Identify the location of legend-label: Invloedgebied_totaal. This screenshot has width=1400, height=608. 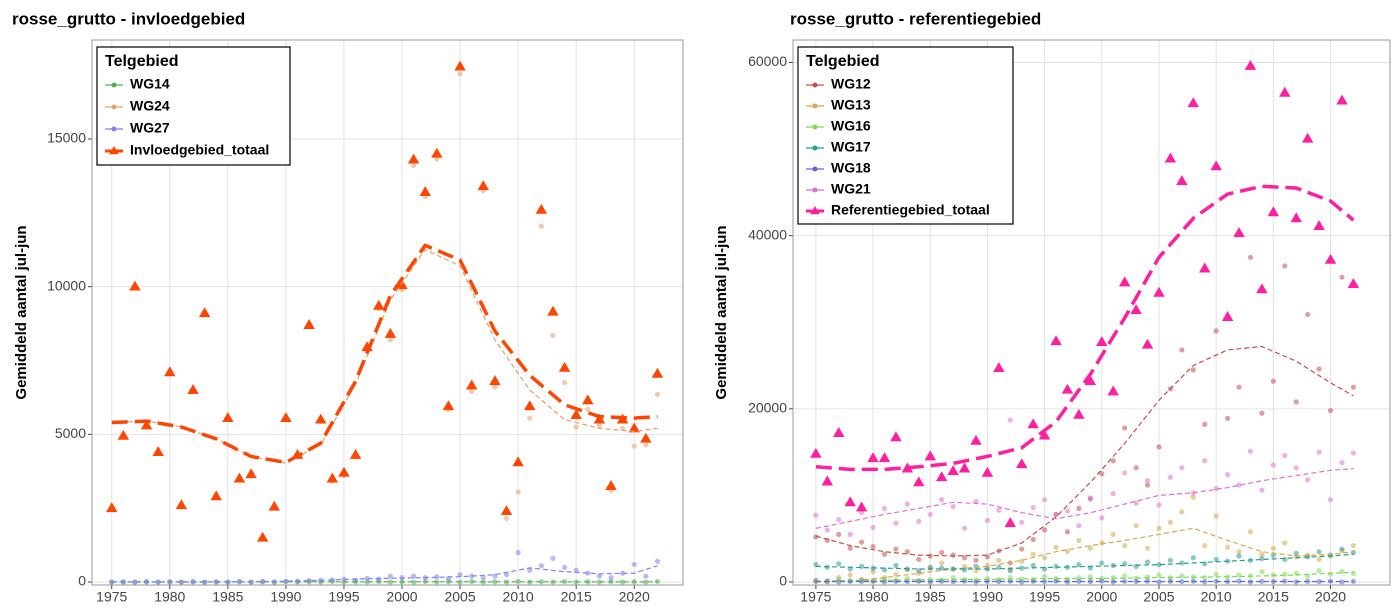
(199, 150).